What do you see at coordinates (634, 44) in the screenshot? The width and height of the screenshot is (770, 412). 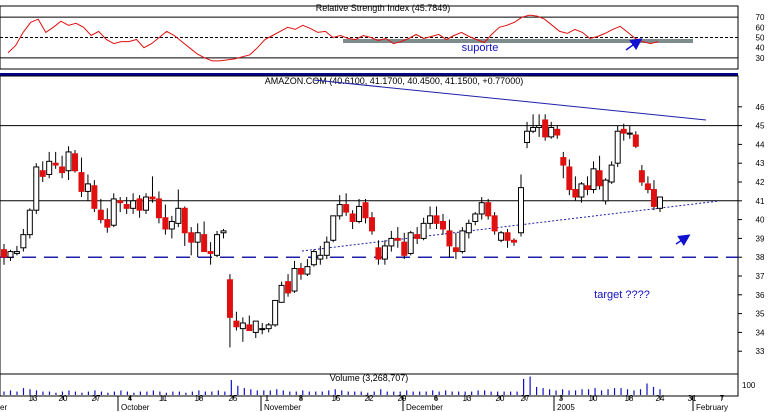 I see `rsi-arrow` at bounding box center [634, 44].